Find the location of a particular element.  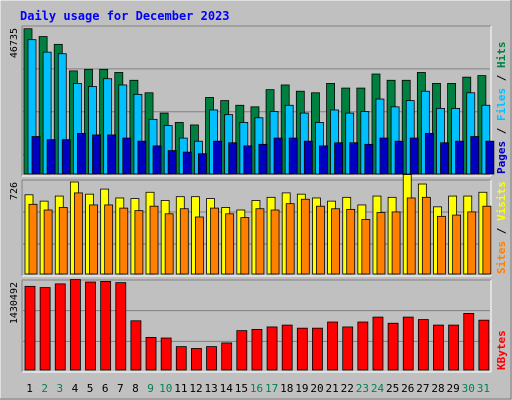

day-label-23: 23 is located at coordinates (362, 388).